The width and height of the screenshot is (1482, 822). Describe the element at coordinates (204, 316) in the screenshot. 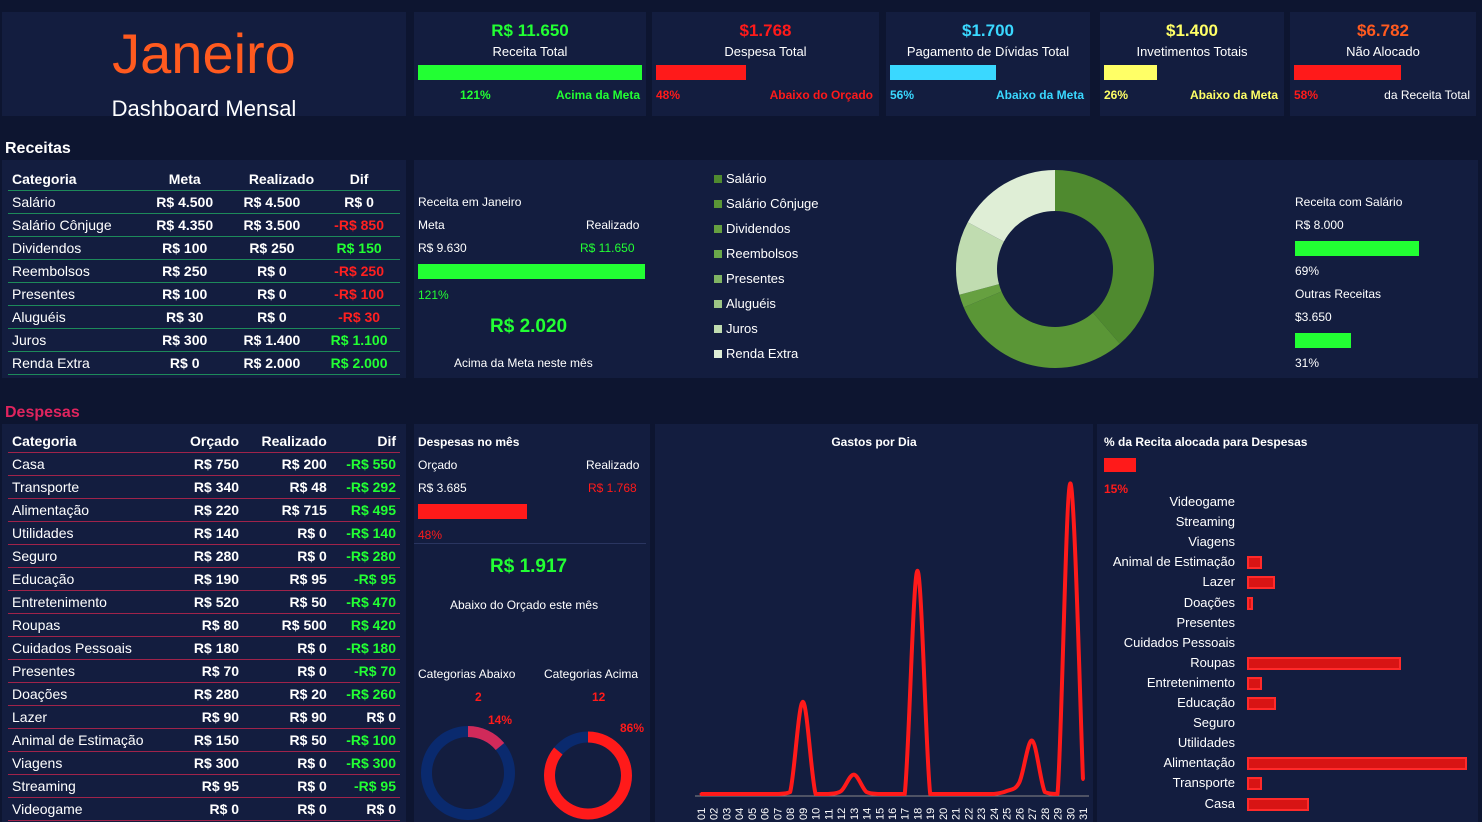

I see `table-row: Aluguéis R$ 30 R$ 0 -R$ 30` at that location.